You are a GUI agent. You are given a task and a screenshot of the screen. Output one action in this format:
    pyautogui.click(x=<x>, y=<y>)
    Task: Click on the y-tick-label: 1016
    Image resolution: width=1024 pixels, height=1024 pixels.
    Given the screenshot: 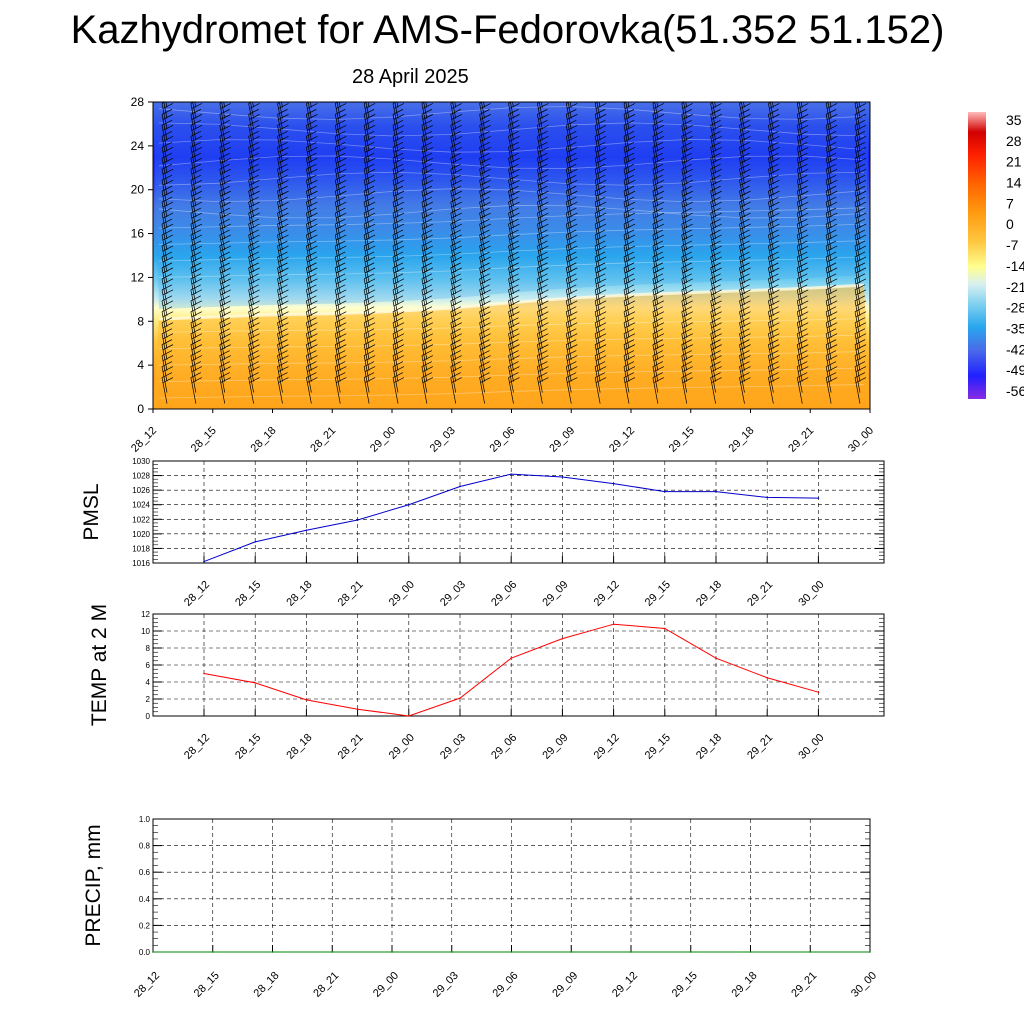 What is the action you would take?
    pyautogui.click(x=141, y=563)
    